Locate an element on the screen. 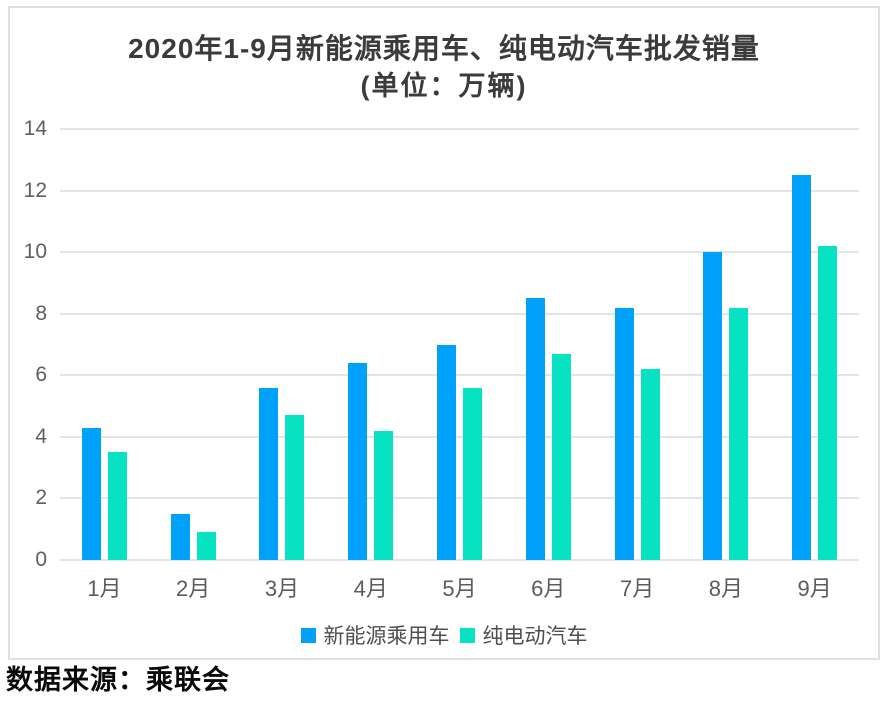  legend-item: 纯电动汽车 is located at coordinates (523, 635).